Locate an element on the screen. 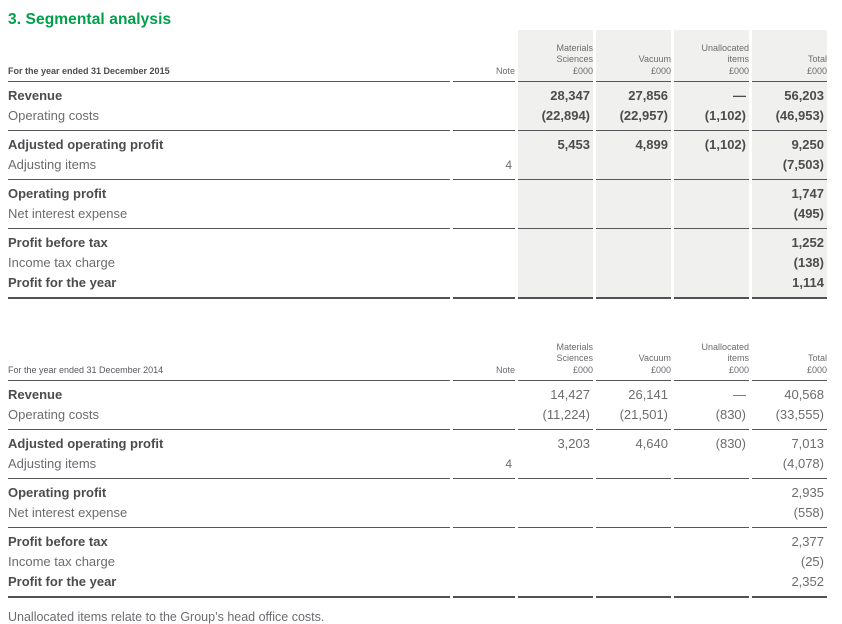  column-header-note: Note is located at coordinates (484, 56).